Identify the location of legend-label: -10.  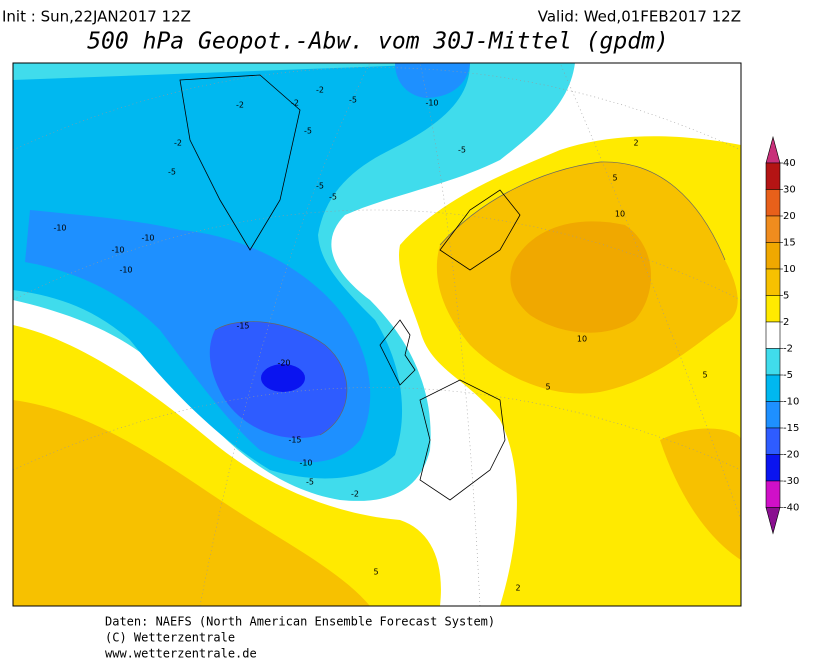
(791, 402).